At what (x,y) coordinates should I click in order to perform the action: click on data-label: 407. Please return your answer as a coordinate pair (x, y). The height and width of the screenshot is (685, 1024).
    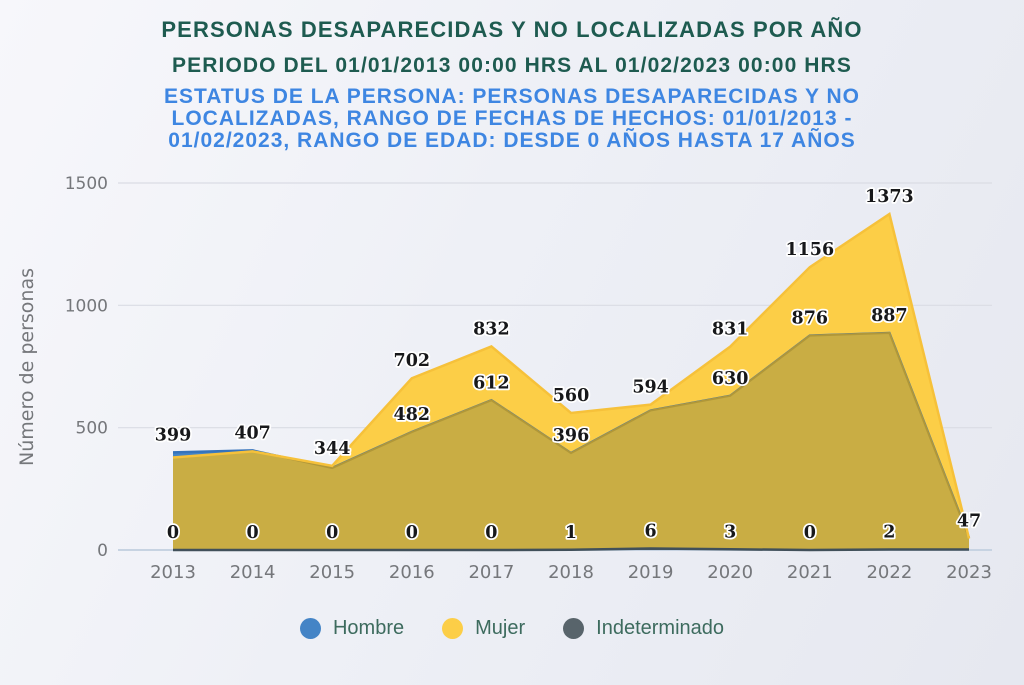
    Looking at the image, I should click on (252, 433).